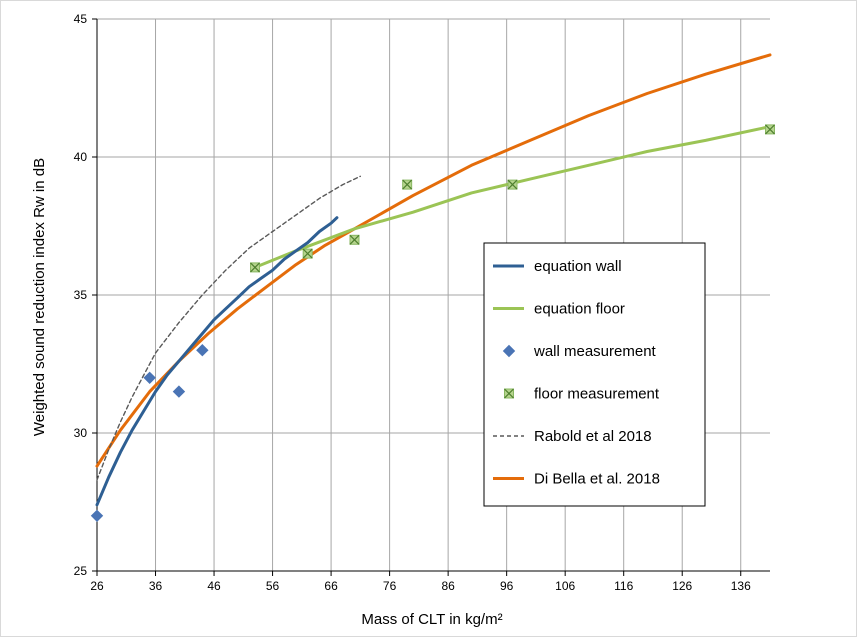 The image size is (857, 637). What do you see at coordinates (512, 197) in the screenshot?
I see `equation-floor-line` at bounding box center [512, 197].